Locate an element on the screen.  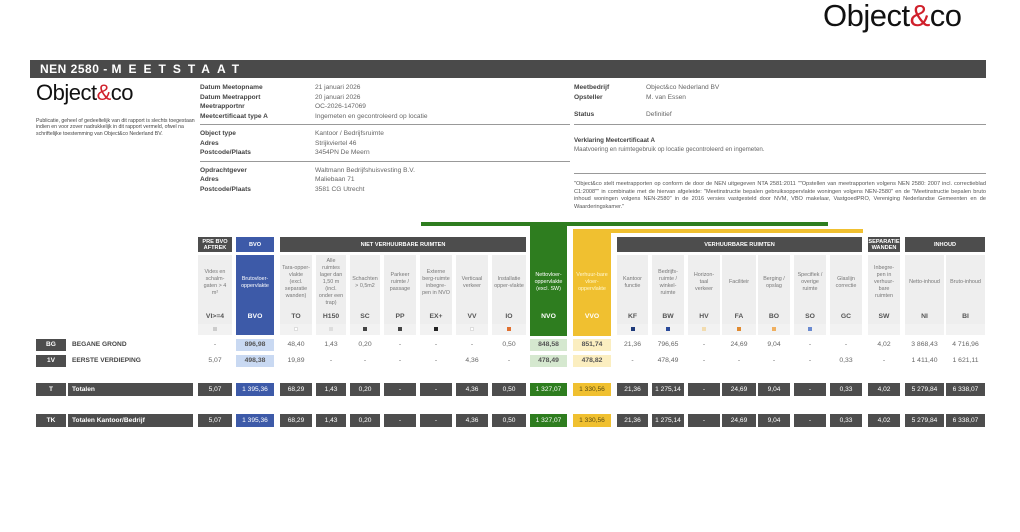
column-description: Nettovloer-oppervlakte (excl. SW) is located at coordinates (548, 282).